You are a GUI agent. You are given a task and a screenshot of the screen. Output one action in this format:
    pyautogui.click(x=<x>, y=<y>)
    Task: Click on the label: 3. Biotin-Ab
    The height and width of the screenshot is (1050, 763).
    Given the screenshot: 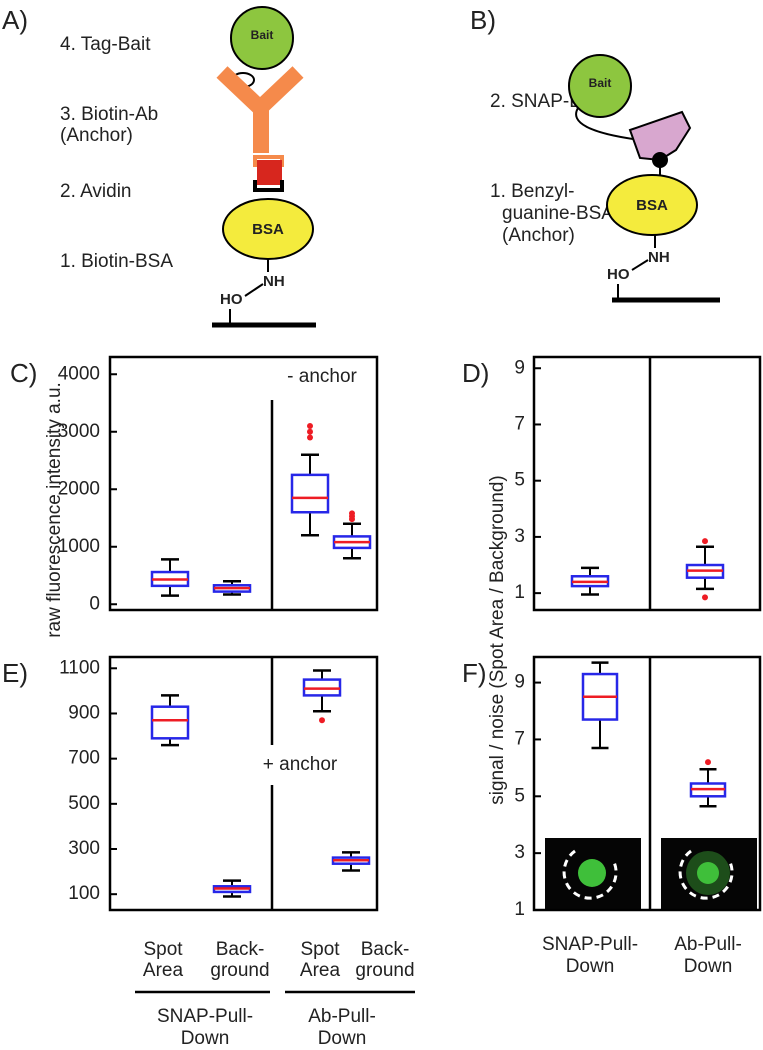 What is the action you would take?
    pyautogui.click(x=109, y=114)
    